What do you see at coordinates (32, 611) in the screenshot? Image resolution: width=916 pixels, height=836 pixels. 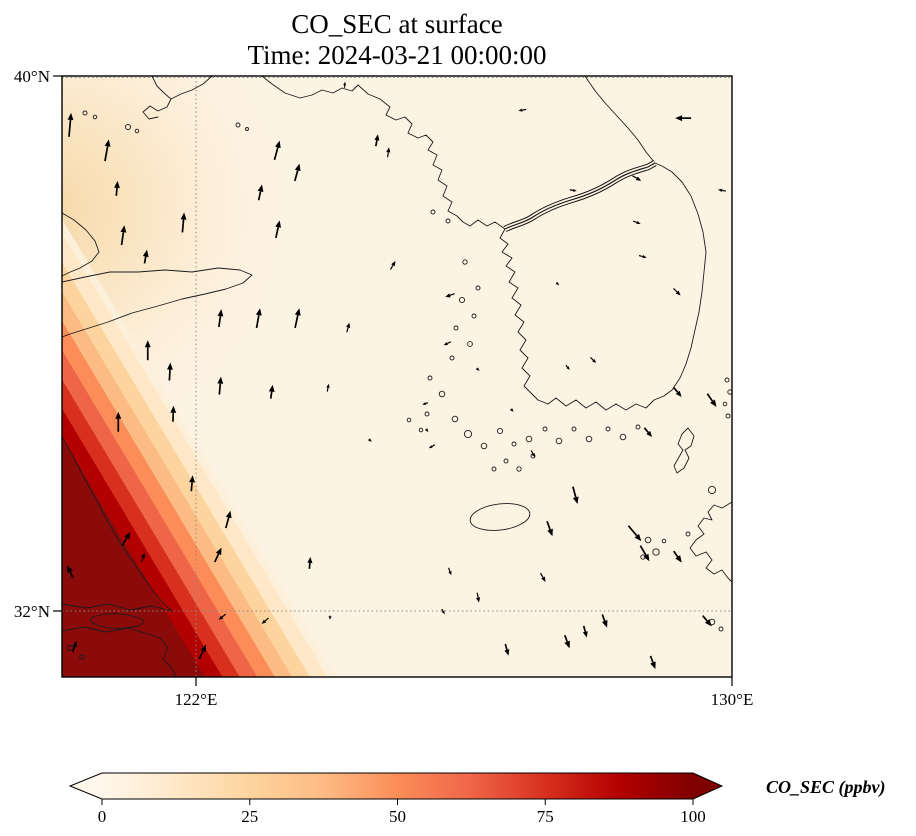 I see `y-axis-tick-label: 32°N` at bounding box center [32, 611].